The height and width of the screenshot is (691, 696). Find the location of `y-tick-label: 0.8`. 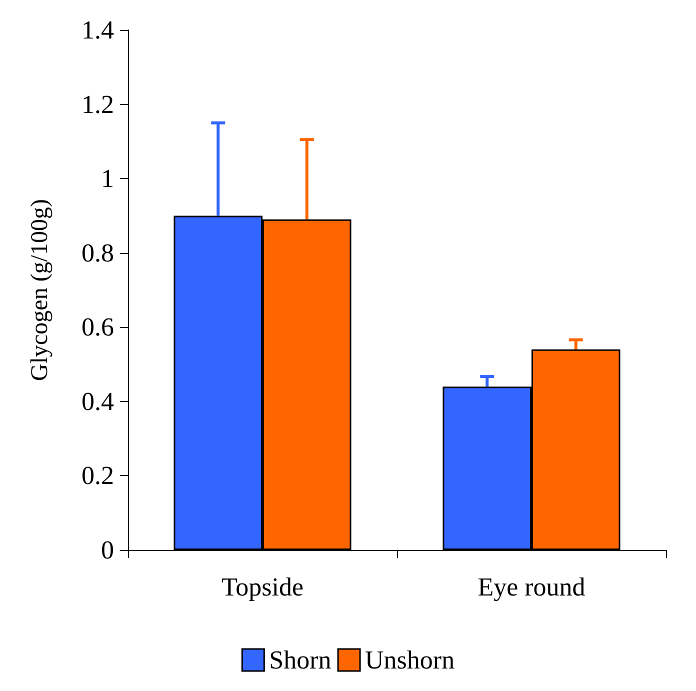

y-tick-label: 0.8 is located at coordinates (98, 253).